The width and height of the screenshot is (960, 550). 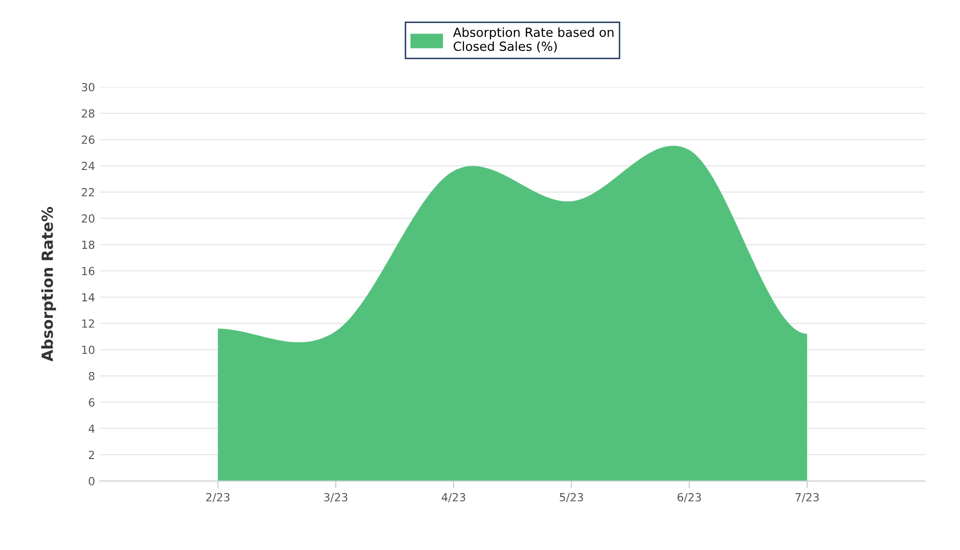 What do you see at coordinates (533, 39) in the screenshot?
I see `legend-label: Absorption Rate based on Closed Sales (%)` at bounding box center [533, 39].